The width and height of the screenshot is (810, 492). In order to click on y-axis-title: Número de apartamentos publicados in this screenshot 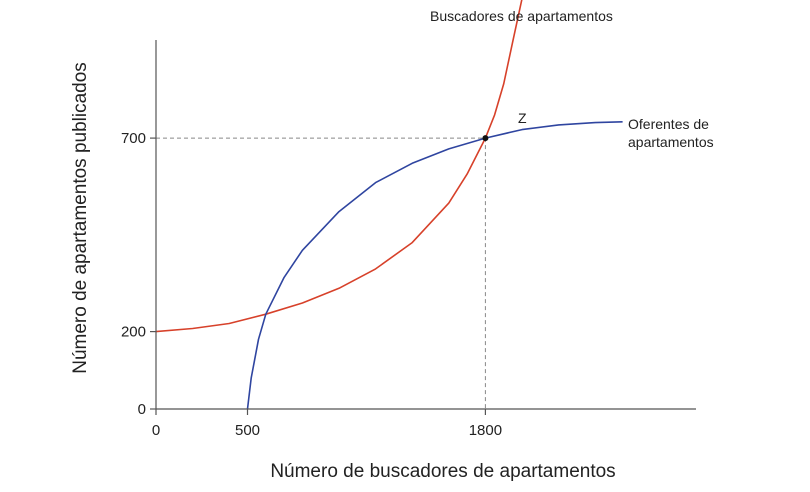, I will do `click(80, 218)`.